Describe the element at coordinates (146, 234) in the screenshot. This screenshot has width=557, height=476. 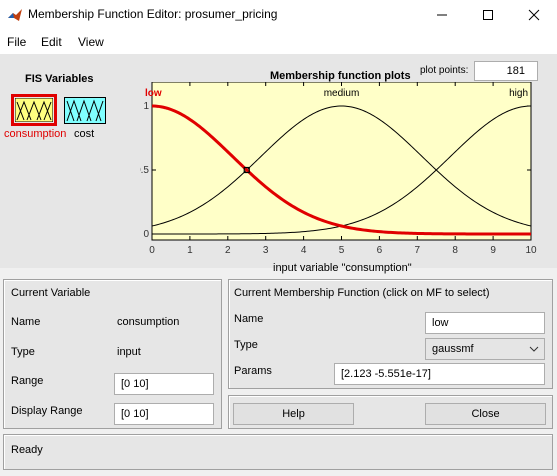
I see `y-tick-label: 0` at that location.